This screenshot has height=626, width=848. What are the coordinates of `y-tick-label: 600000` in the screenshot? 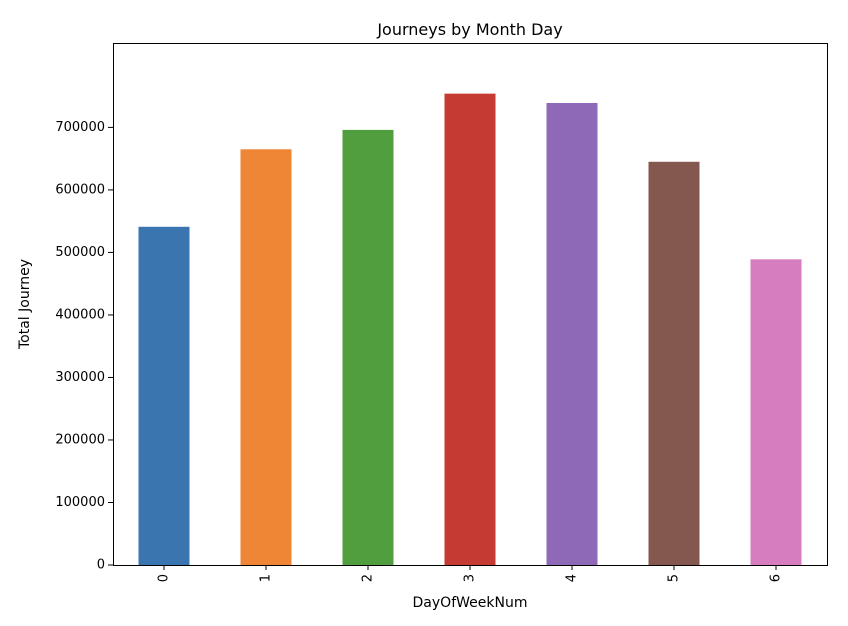 It's located at (80, 189).